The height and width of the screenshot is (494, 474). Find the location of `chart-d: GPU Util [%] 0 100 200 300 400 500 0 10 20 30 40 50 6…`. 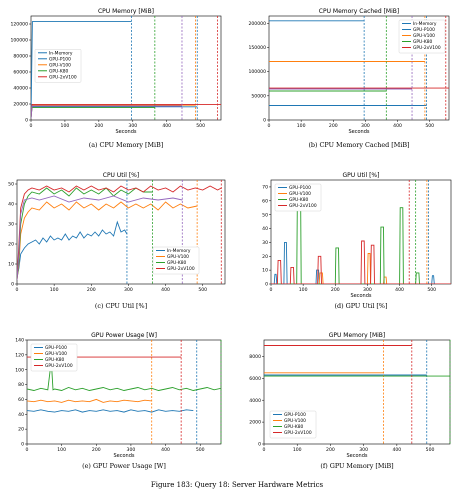

chart-d: GPU Util [%] 0 100 200 300 400 500 0 10 20 30 40 50 6… is located at coordinates (357, 241).